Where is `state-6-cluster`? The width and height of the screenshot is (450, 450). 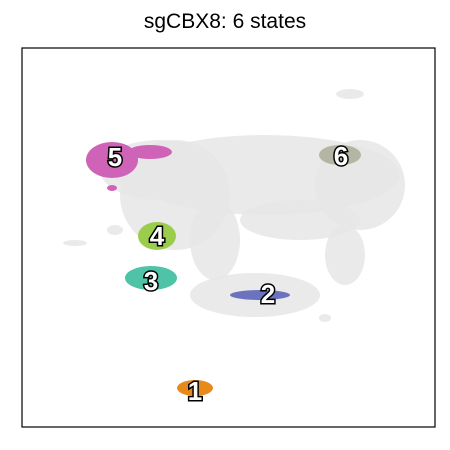 state-6-cluster is located at coordinates (340, 155).